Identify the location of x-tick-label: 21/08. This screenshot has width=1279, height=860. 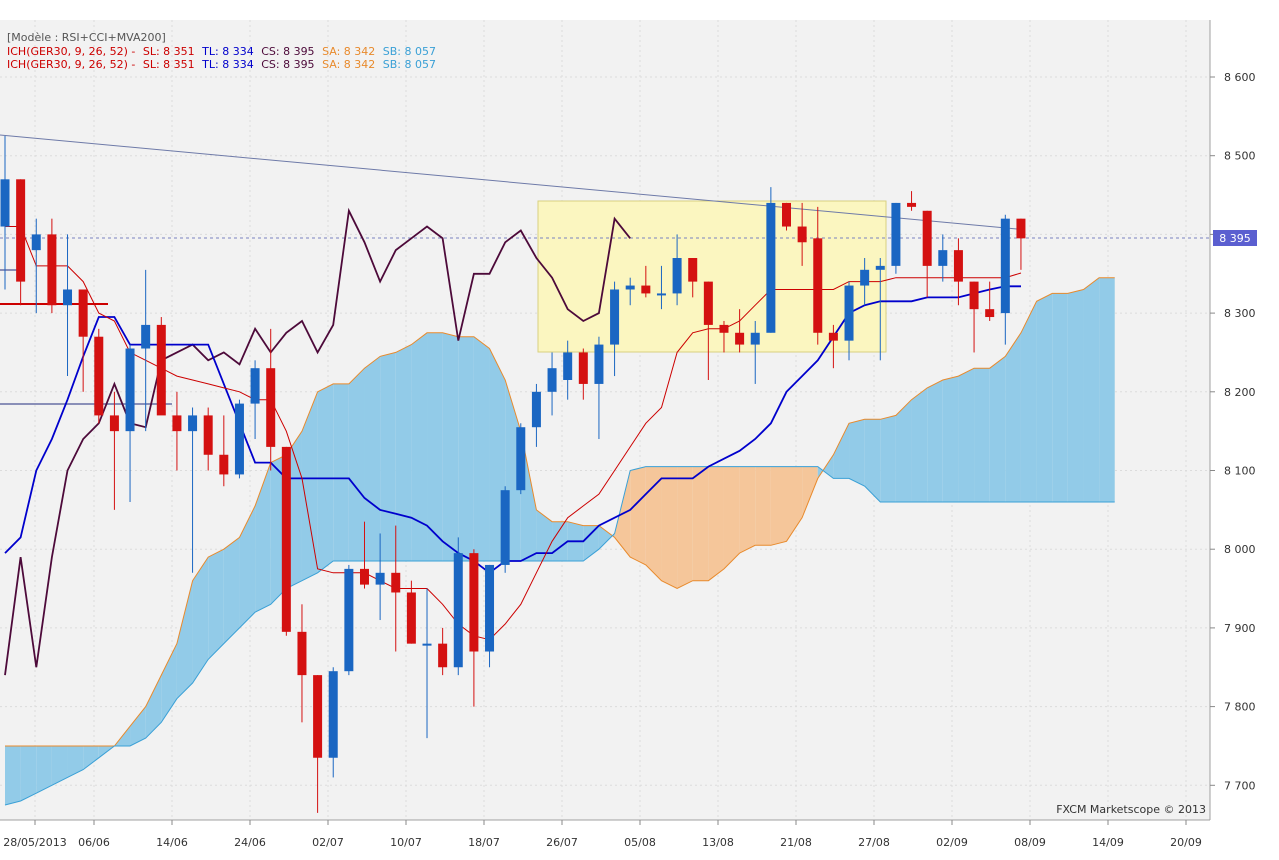
(796, 842).